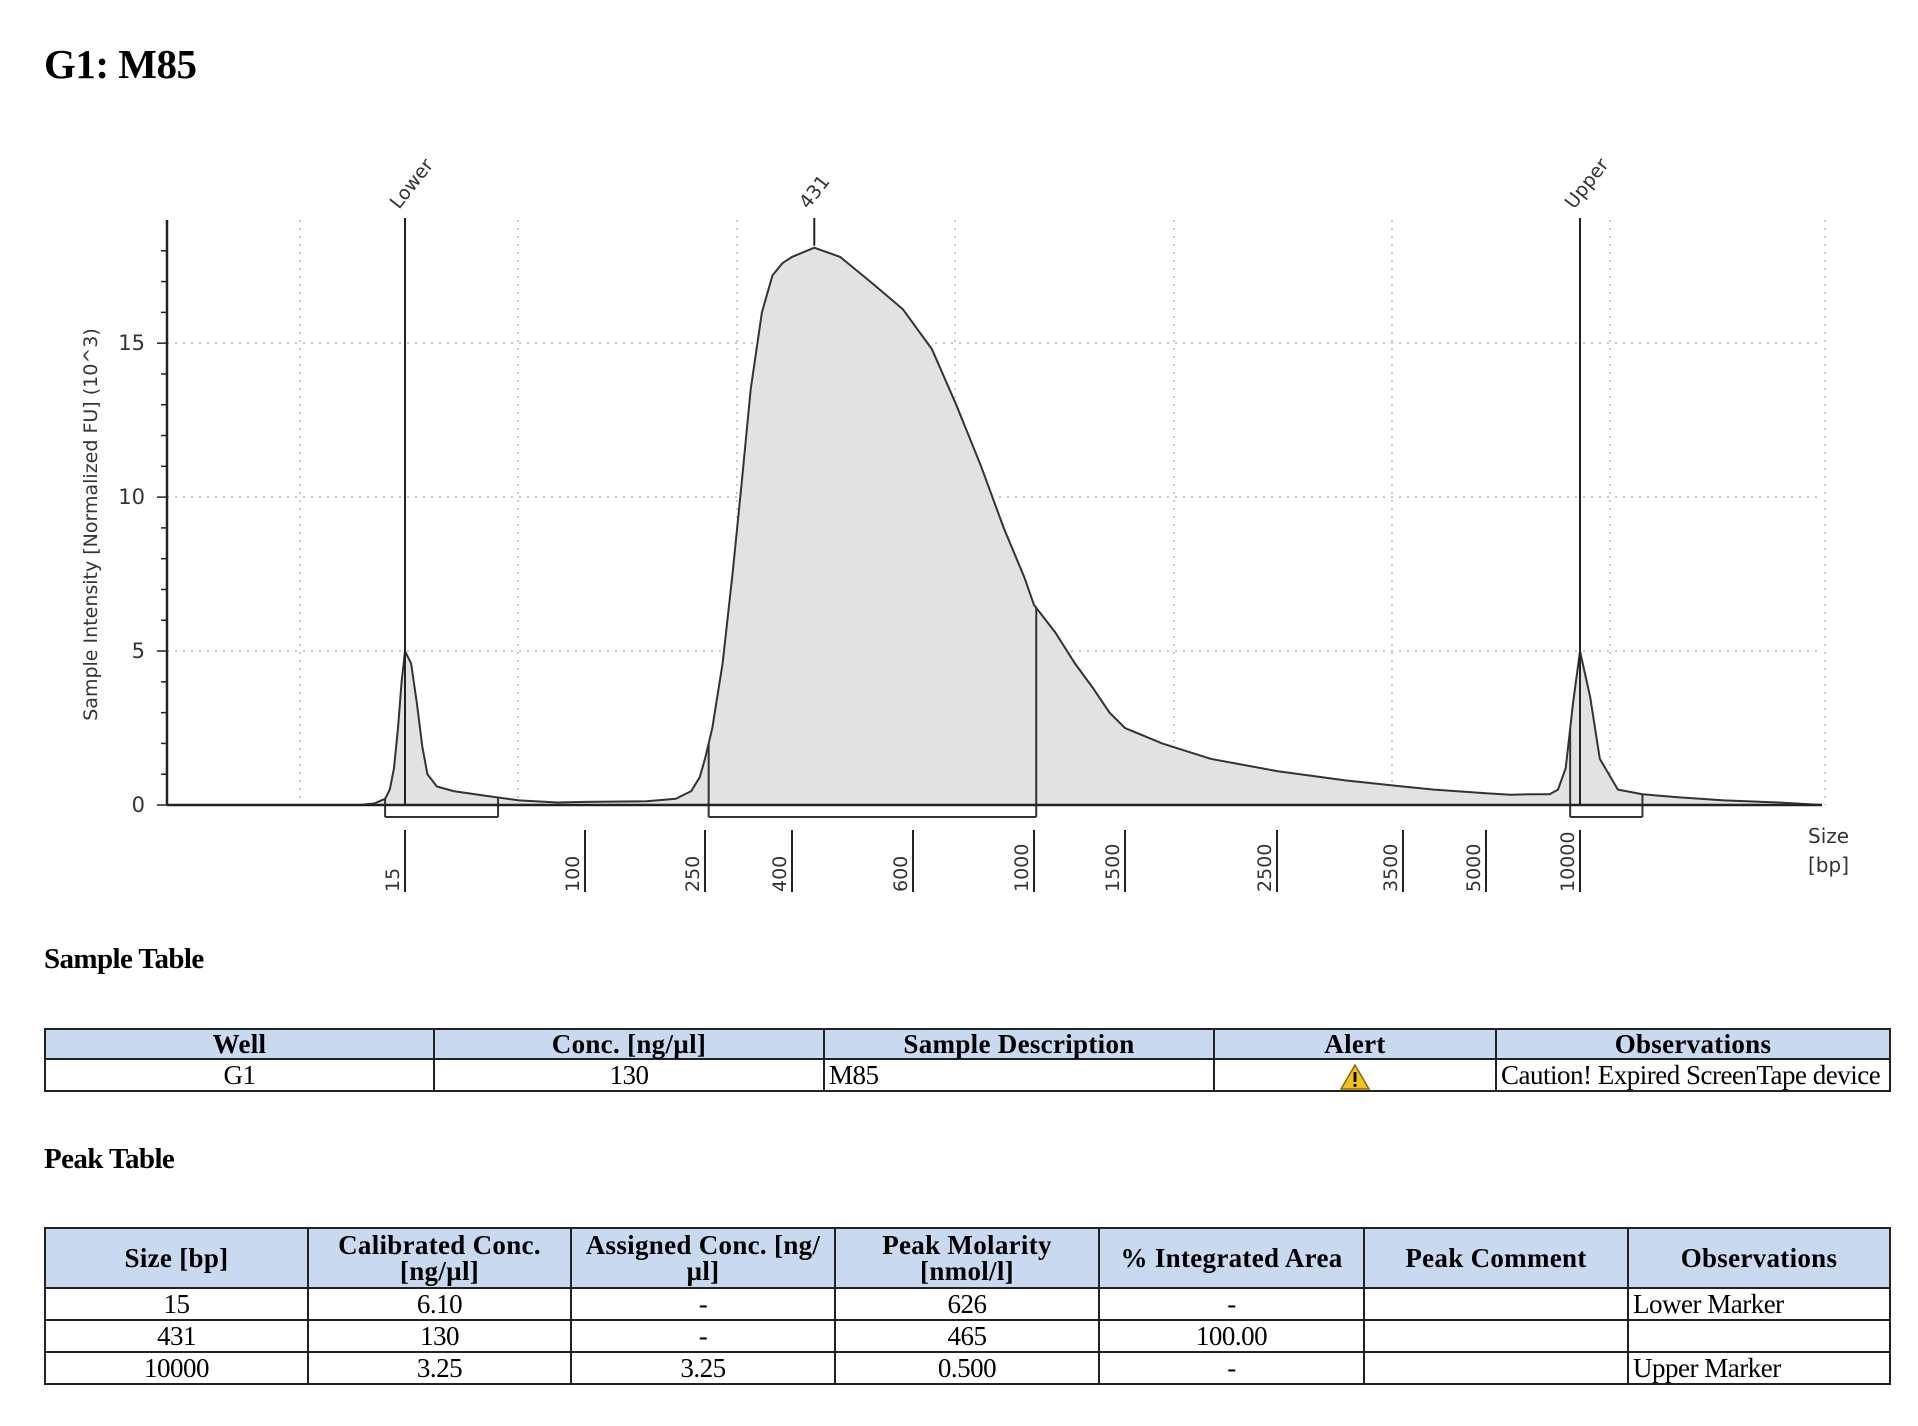 The height and width of the screenshot is (1426, 1918). What do you see at coordinates (1231, 1258) in the screenshot?
I see `peak-header-4: % Integrated Area` at bounding box center [1231, 1258].